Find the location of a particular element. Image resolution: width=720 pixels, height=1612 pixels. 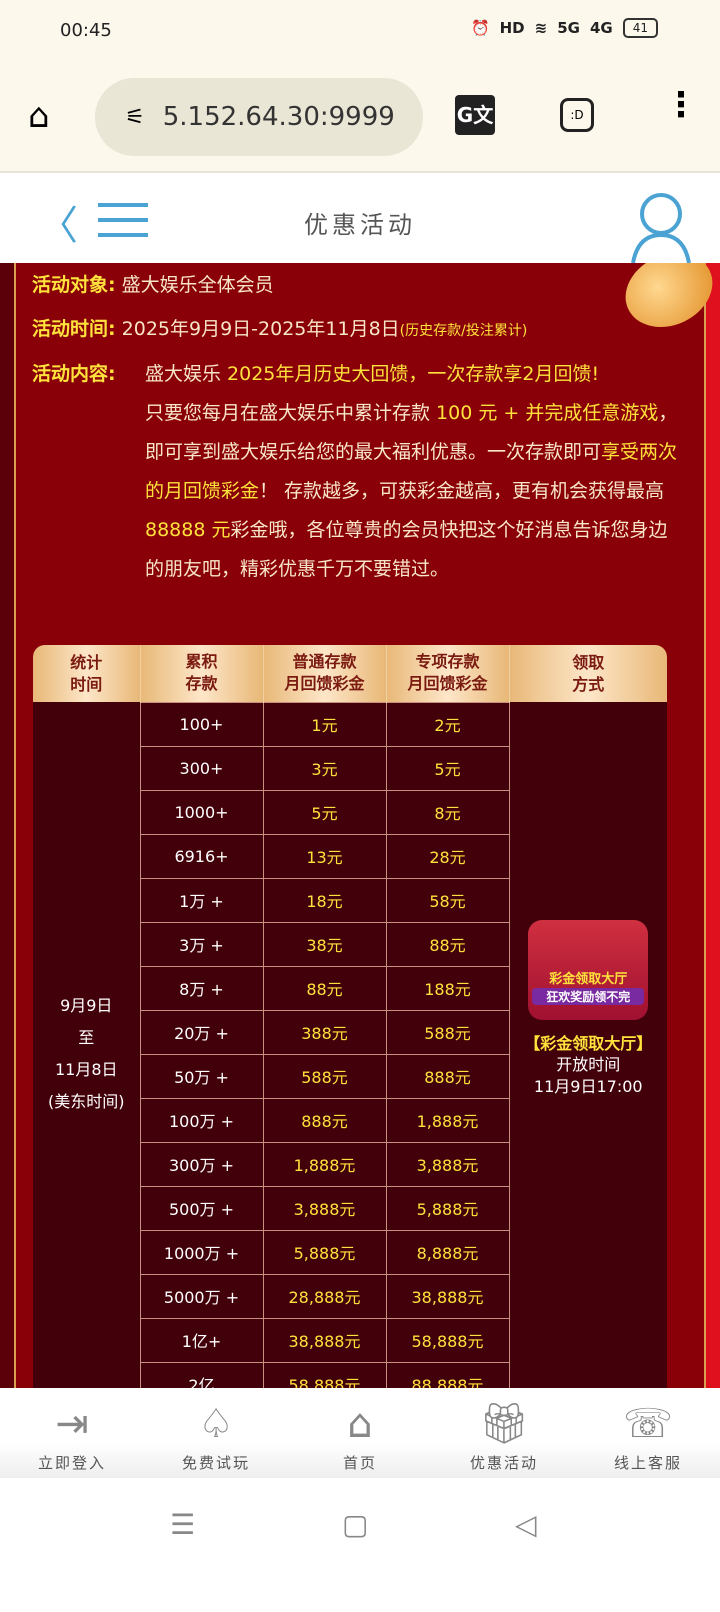

deposit-cell: 2亿 is located at coordinates (201, 1374).